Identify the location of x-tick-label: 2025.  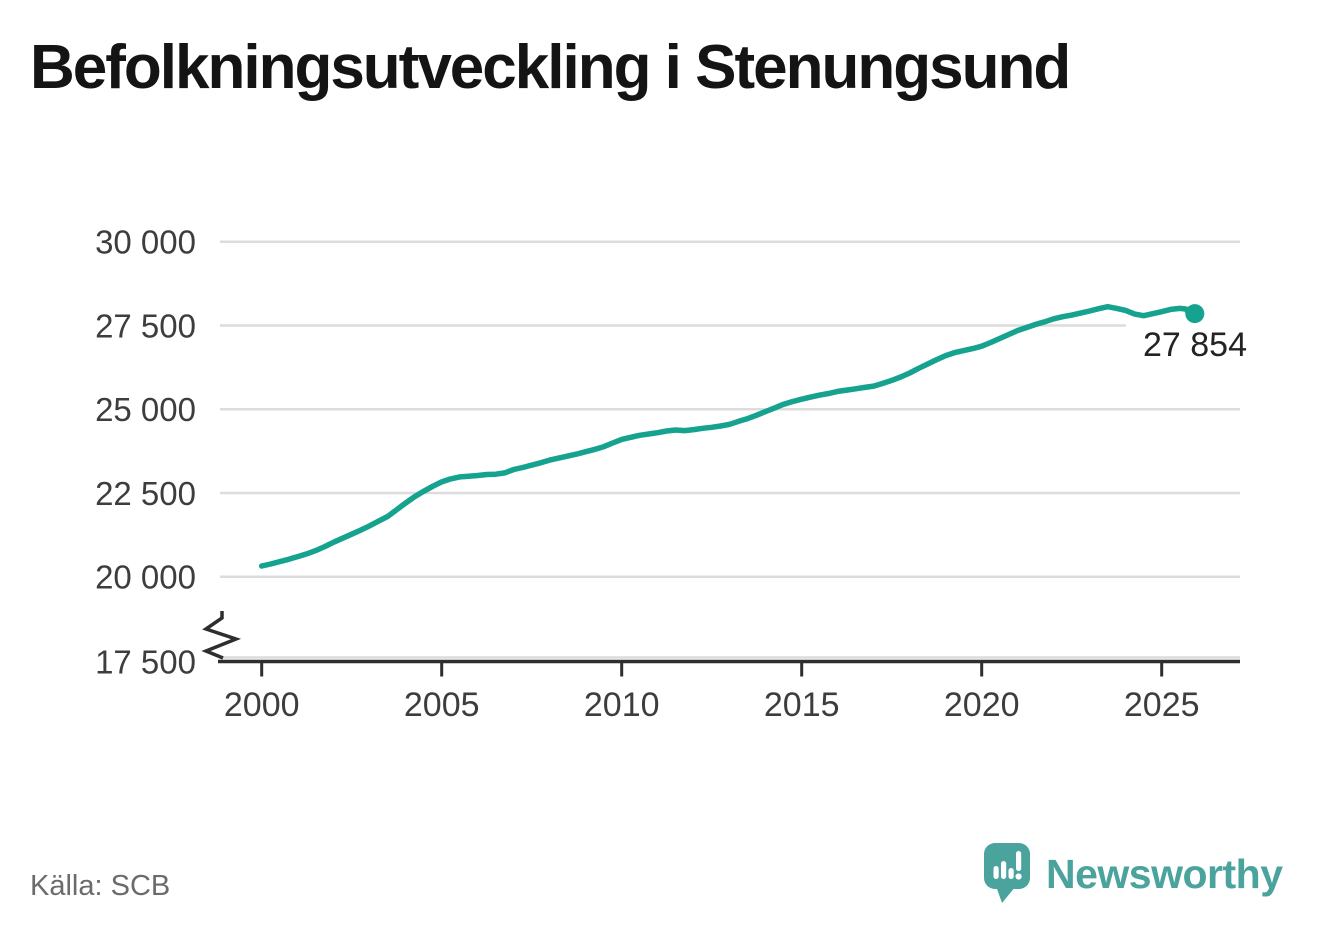
(1162, 705).